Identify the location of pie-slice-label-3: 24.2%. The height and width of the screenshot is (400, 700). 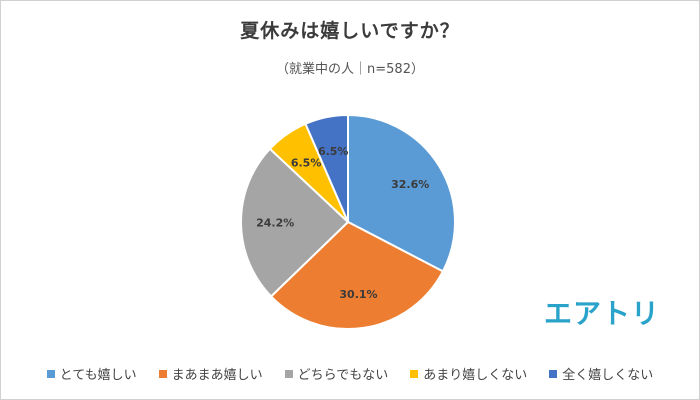
(275, 223).